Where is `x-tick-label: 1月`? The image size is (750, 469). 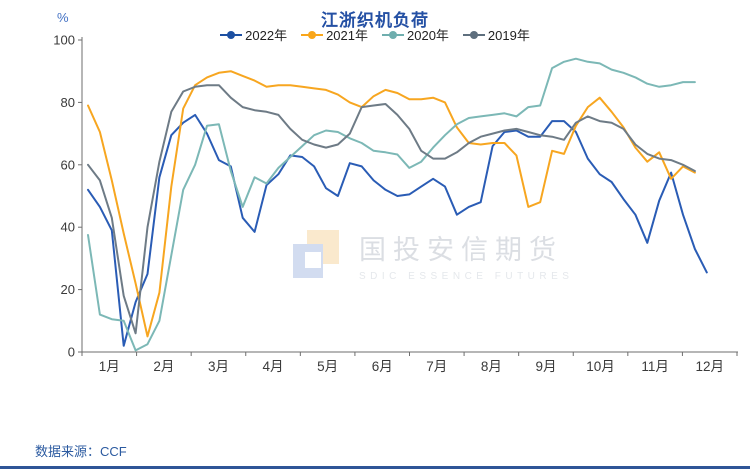
x-tick-label: 1月 is located at coordinates (109, 366).